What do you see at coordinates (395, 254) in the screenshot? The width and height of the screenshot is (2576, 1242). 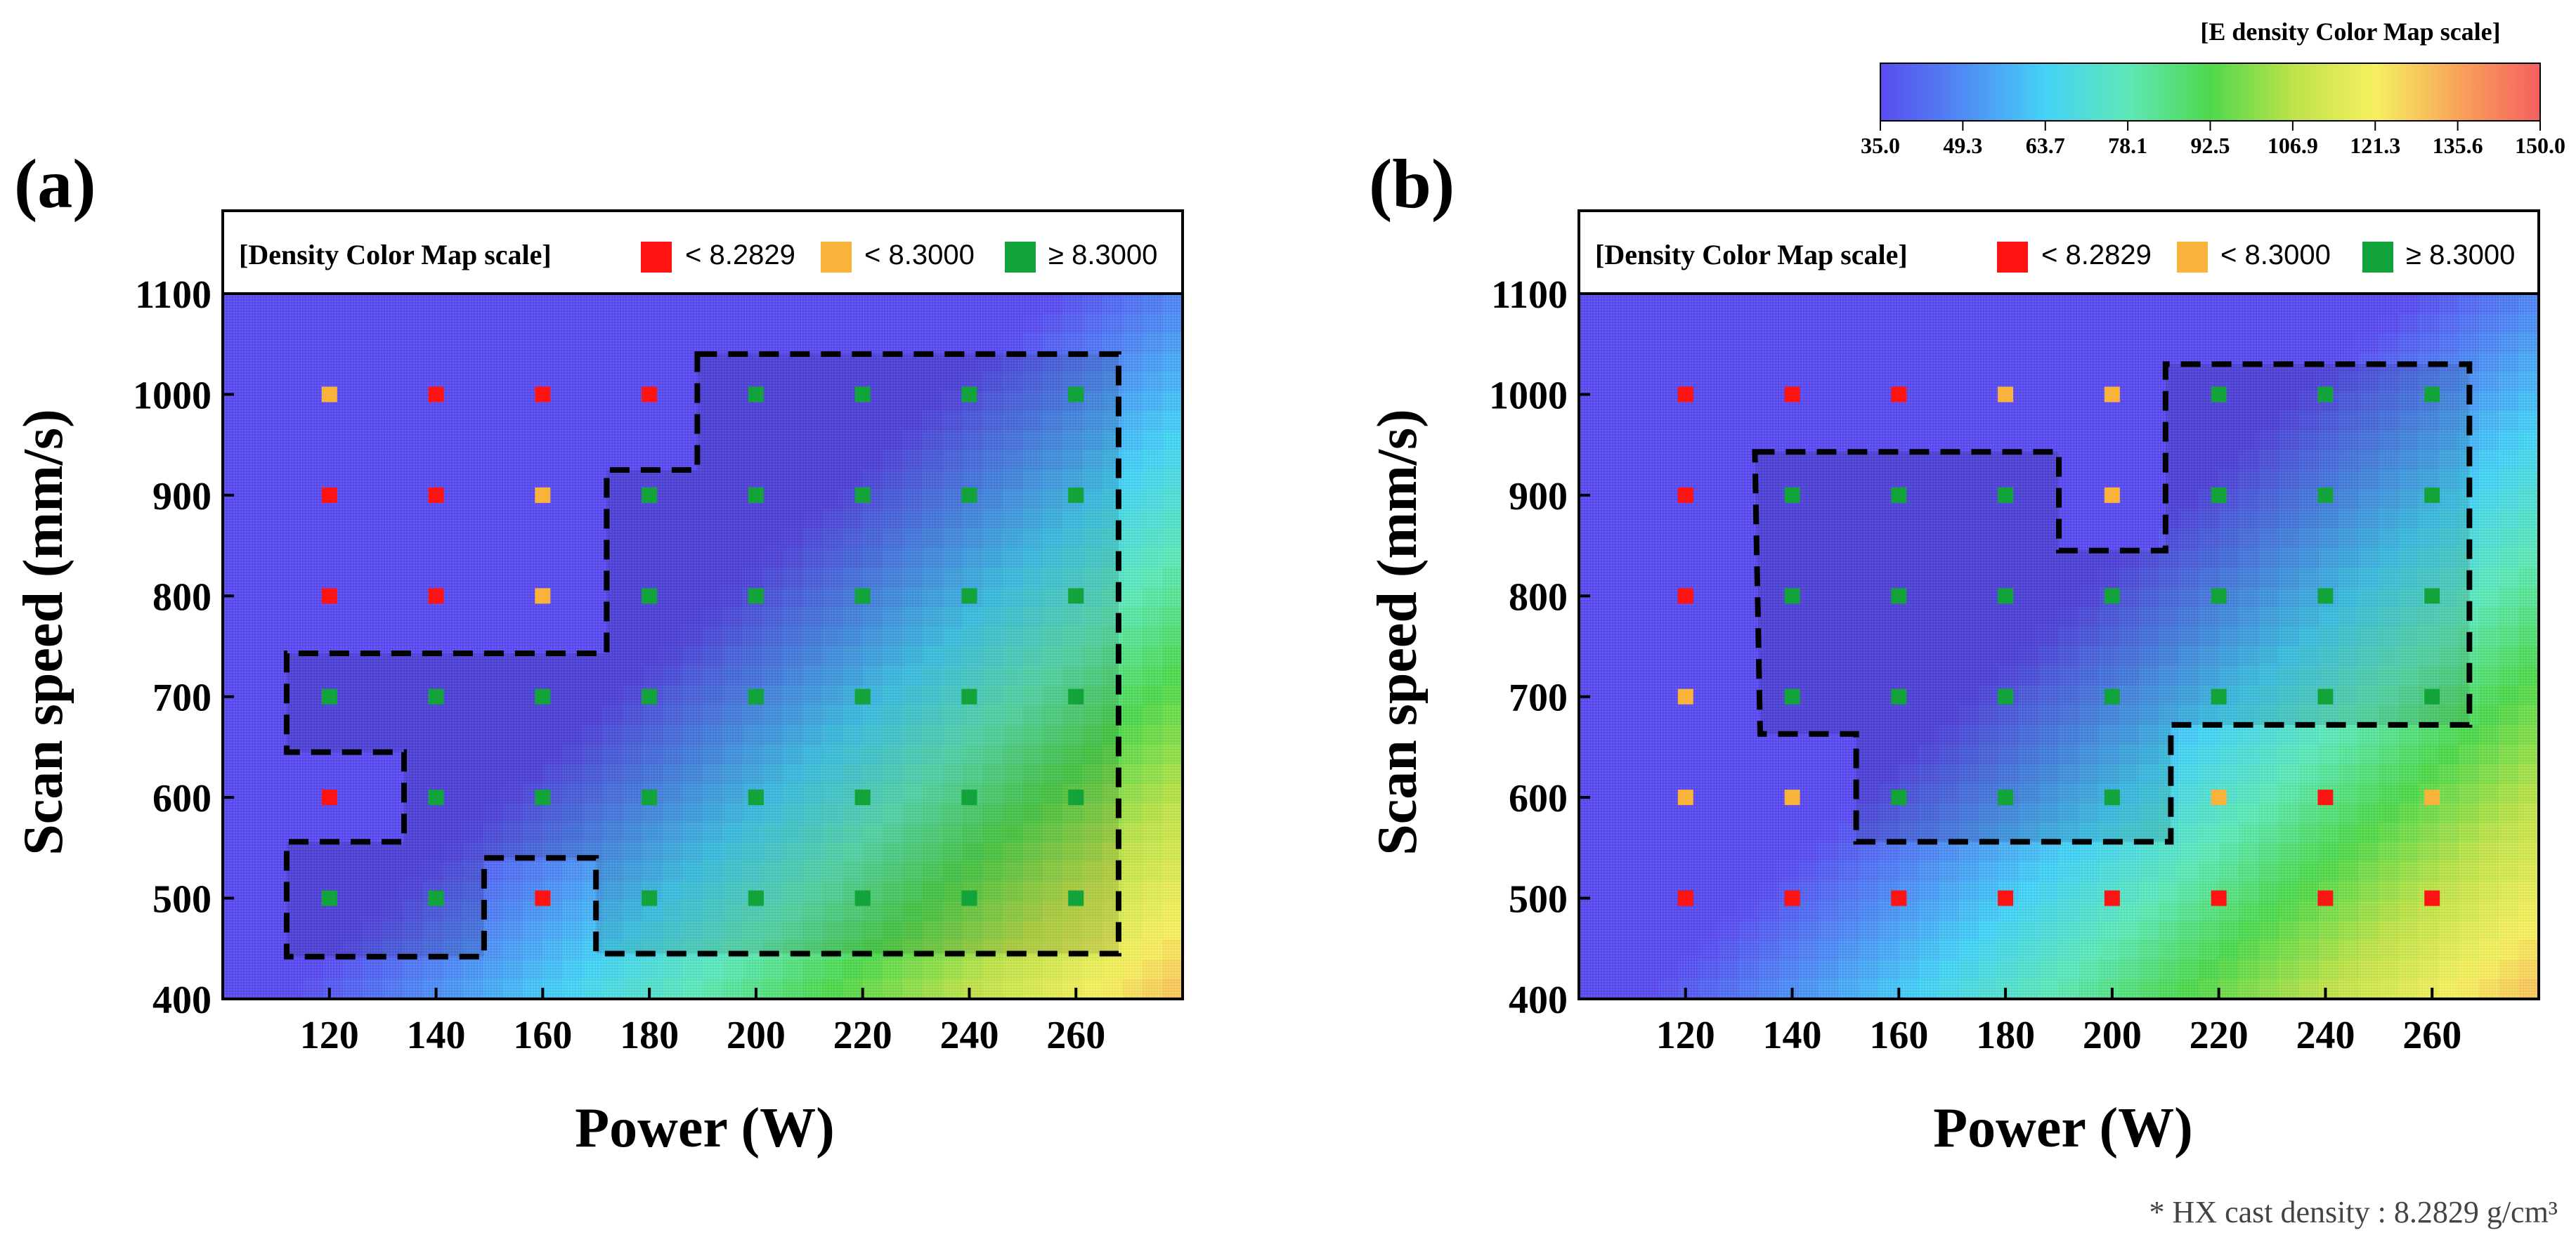 I see `panel-a-legend-title: [Density Color Map scale]` at bounding box center [395, 254].